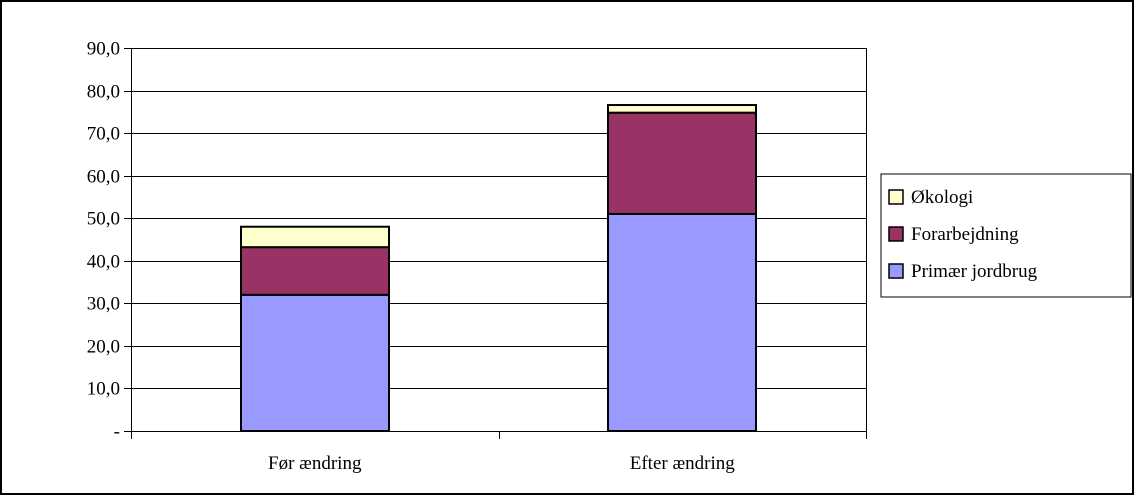  Describe the element at coordinates (103, 134) in the screenshot. I see `y-tick-label: 70,0` at that location.